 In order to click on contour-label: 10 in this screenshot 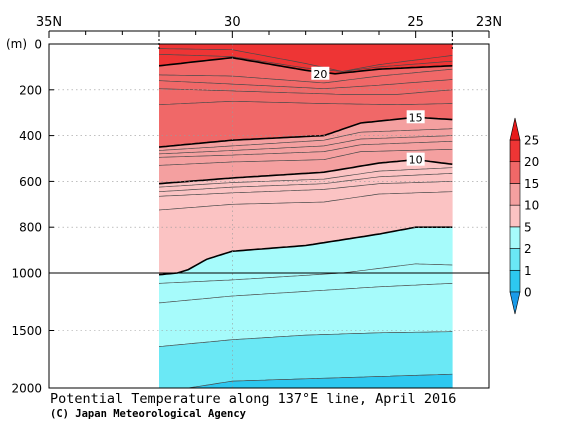, I will do `click(416, 160)`.